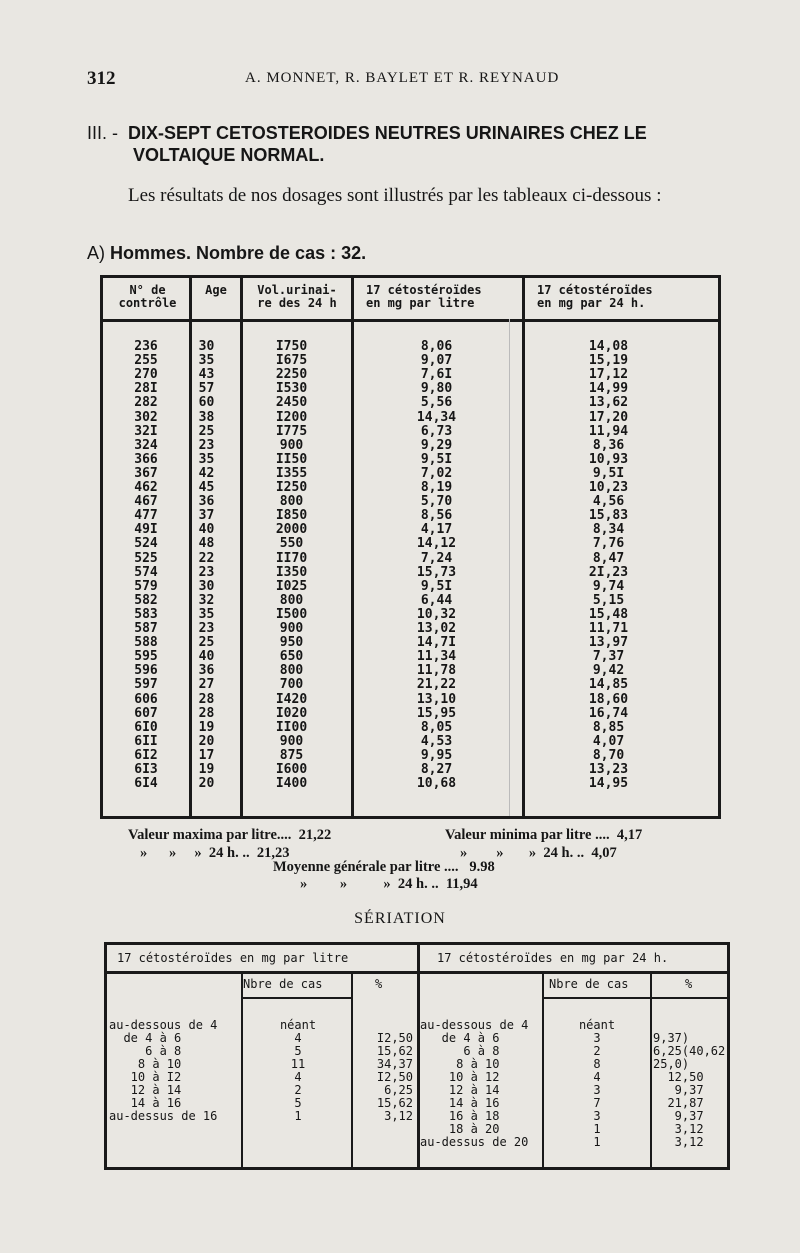  Describe the element at coordinates (608, 784) in the screenshot. I see `ketosteroids-per-24h-cell: 14,95` at that location.